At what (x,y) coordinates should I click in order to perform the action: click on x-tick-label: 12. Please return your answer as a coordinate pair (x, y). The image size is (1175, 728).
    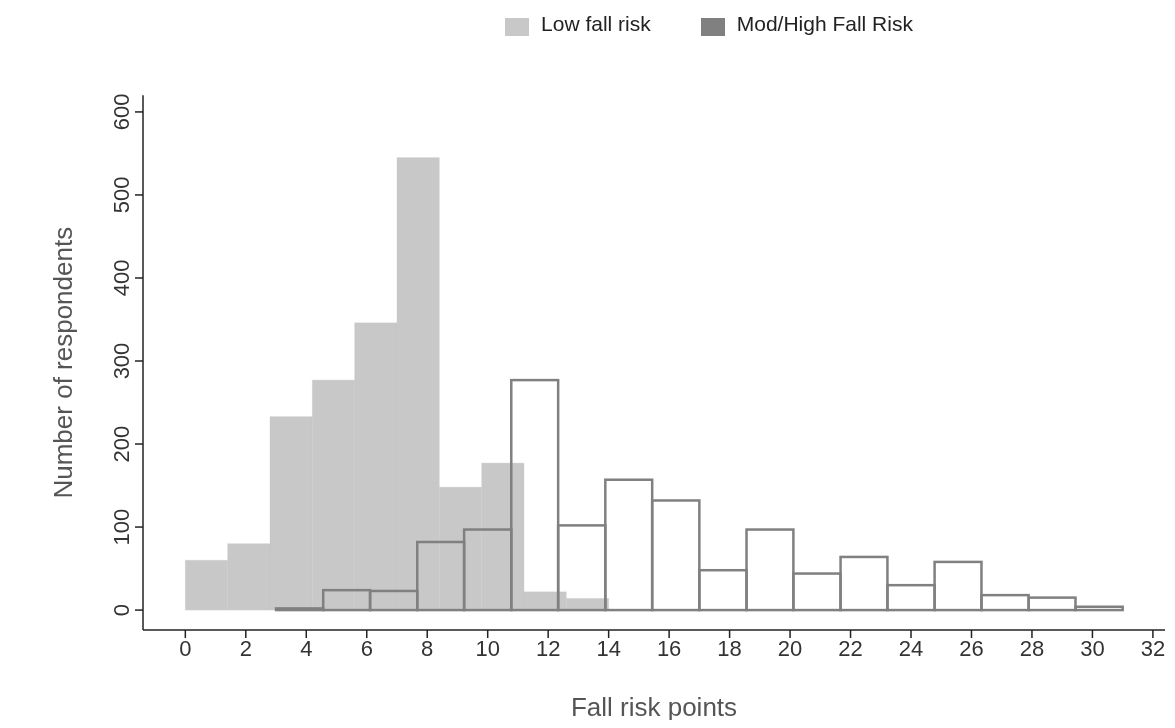
    Looking at the image, I should click on (548, 648).